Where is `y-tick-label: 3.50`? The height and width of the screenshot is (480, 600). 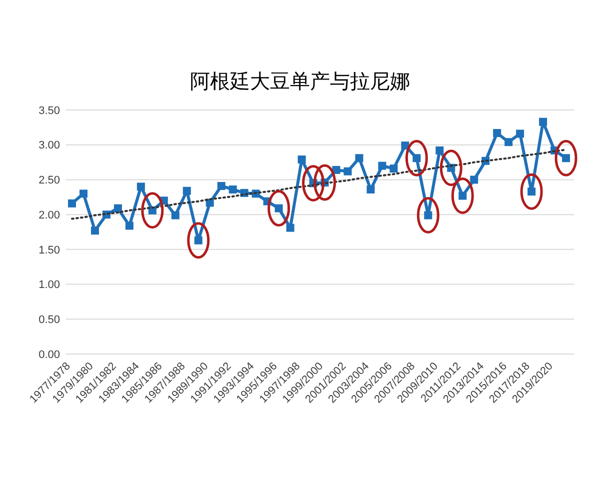 y-tick-label: 3.50 is located at coordinates (49, 110).